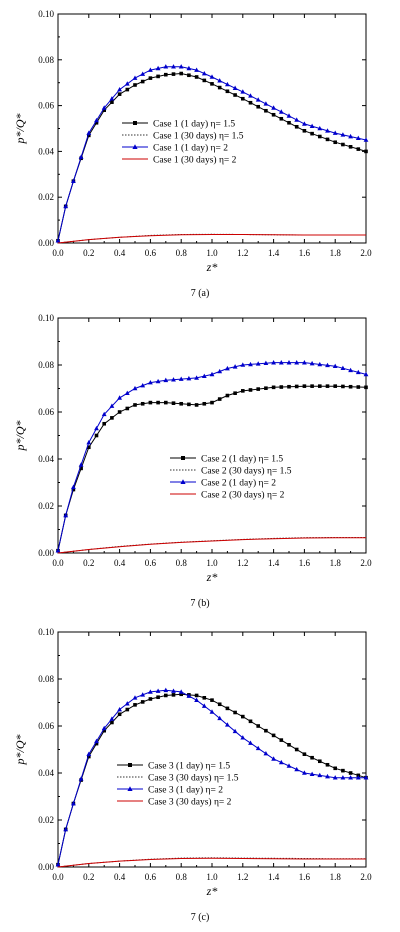  What do you see at coordinates (242, 459) in the screenshot?
I see `legend-label: Case 2 (1 day) η= 1.5` at bounding box center [242, 459].